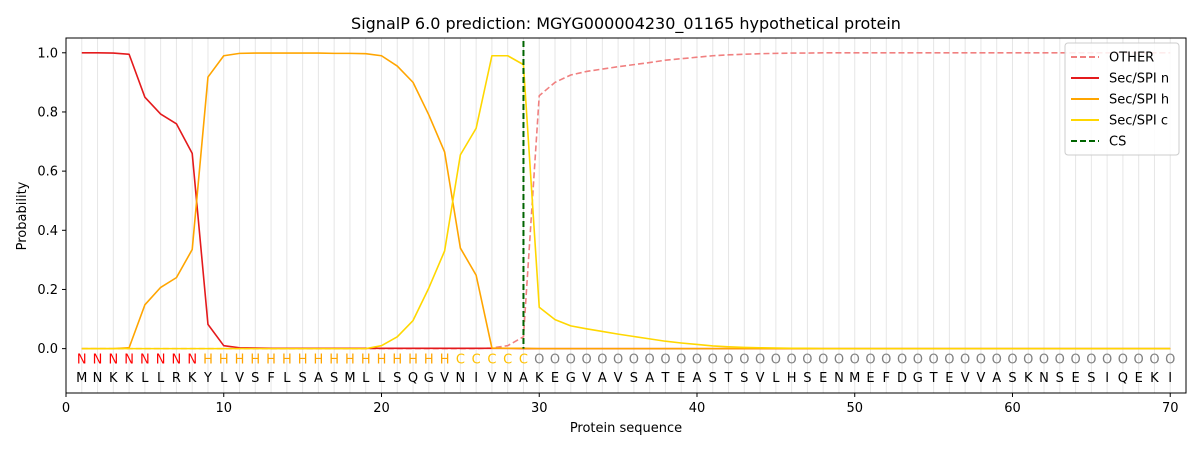  Describe the element at coordinates (1131, 58) in the screenshot. I see `legend-label-other: OTHER` at that location.